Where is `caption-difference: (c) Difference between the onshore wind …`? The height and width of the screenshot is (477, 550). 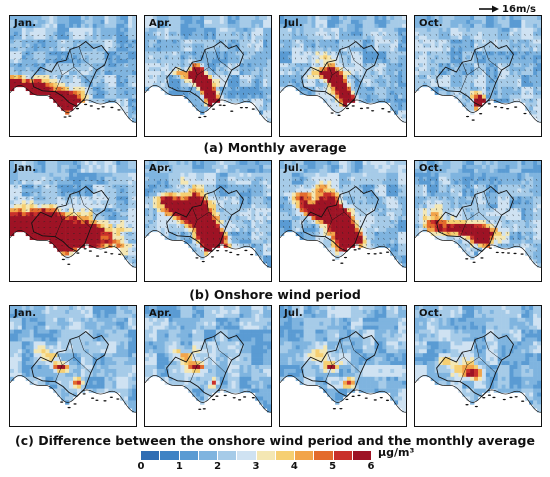
caption-difference: (c) Difference between the onshore wind … is located at coordinates (275, 440).